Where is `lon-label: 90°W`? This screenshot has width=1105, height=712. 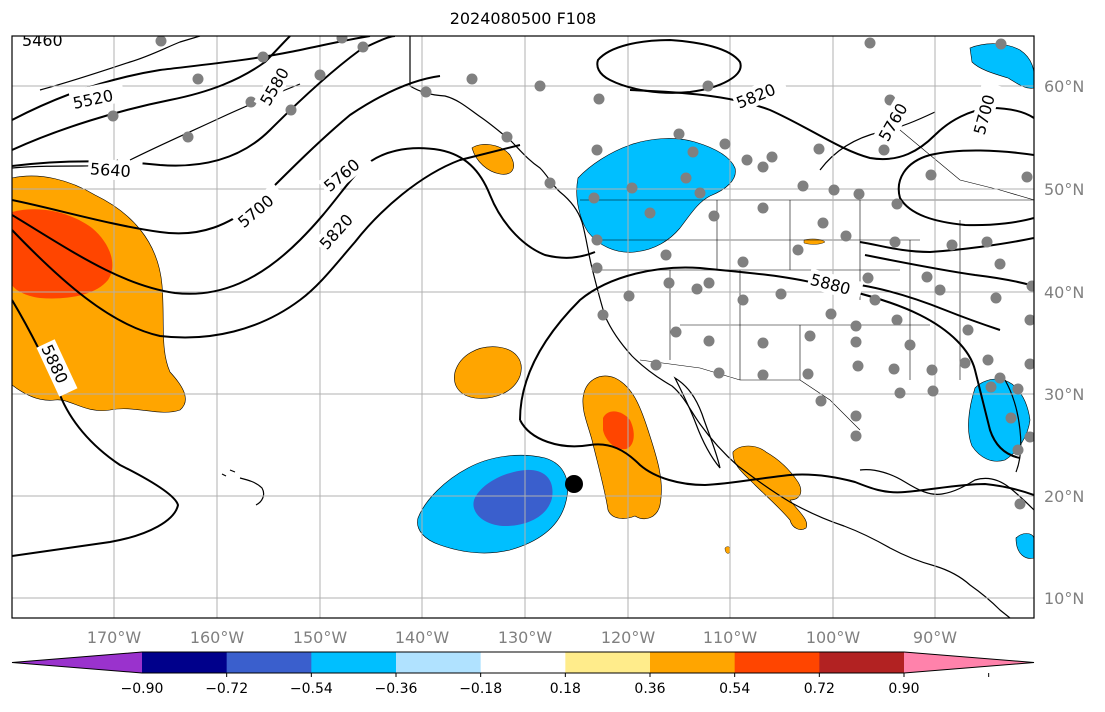 lon-label: 90°W is located at coordinates (935, 637).